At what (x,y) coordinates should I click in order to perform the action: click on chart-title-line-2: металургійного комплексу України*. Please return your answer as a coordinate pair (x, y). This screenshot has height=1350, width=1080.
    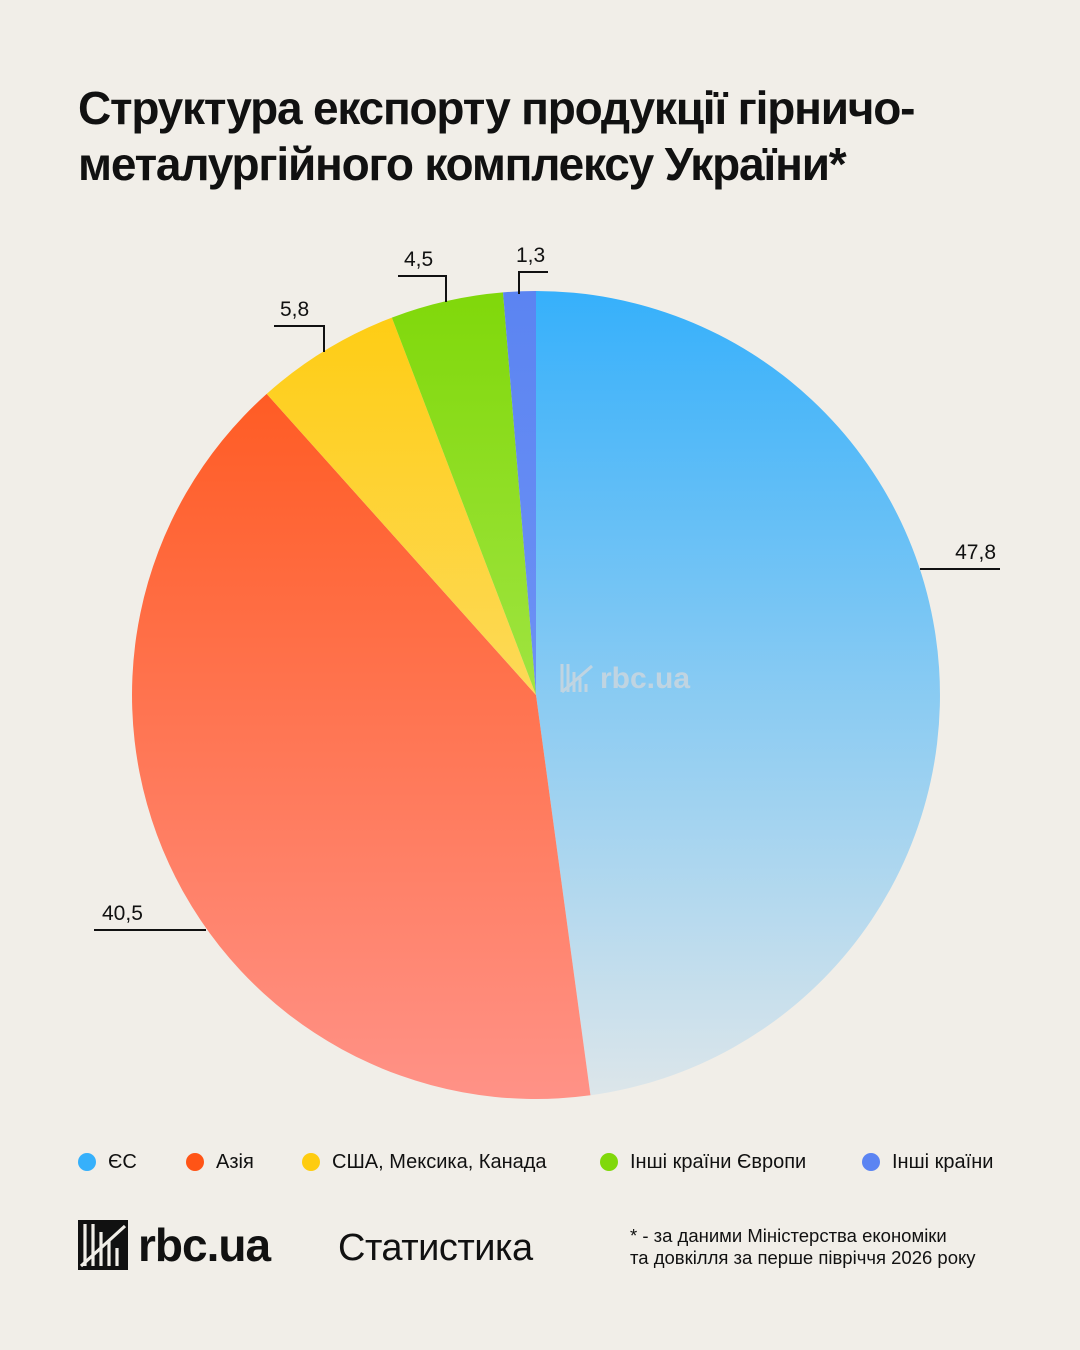
    Looking at the image, I should click on (462, 164).